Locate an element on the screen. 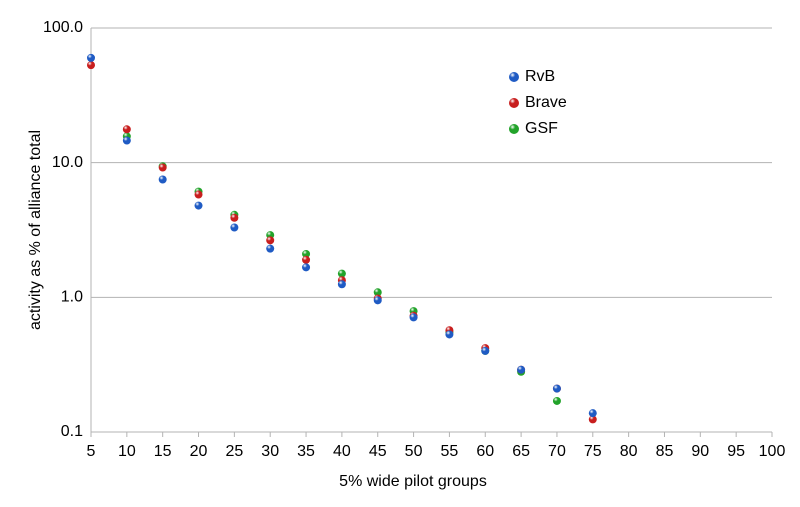  x-tick-label: 30 is located at coordinates (270, 451).